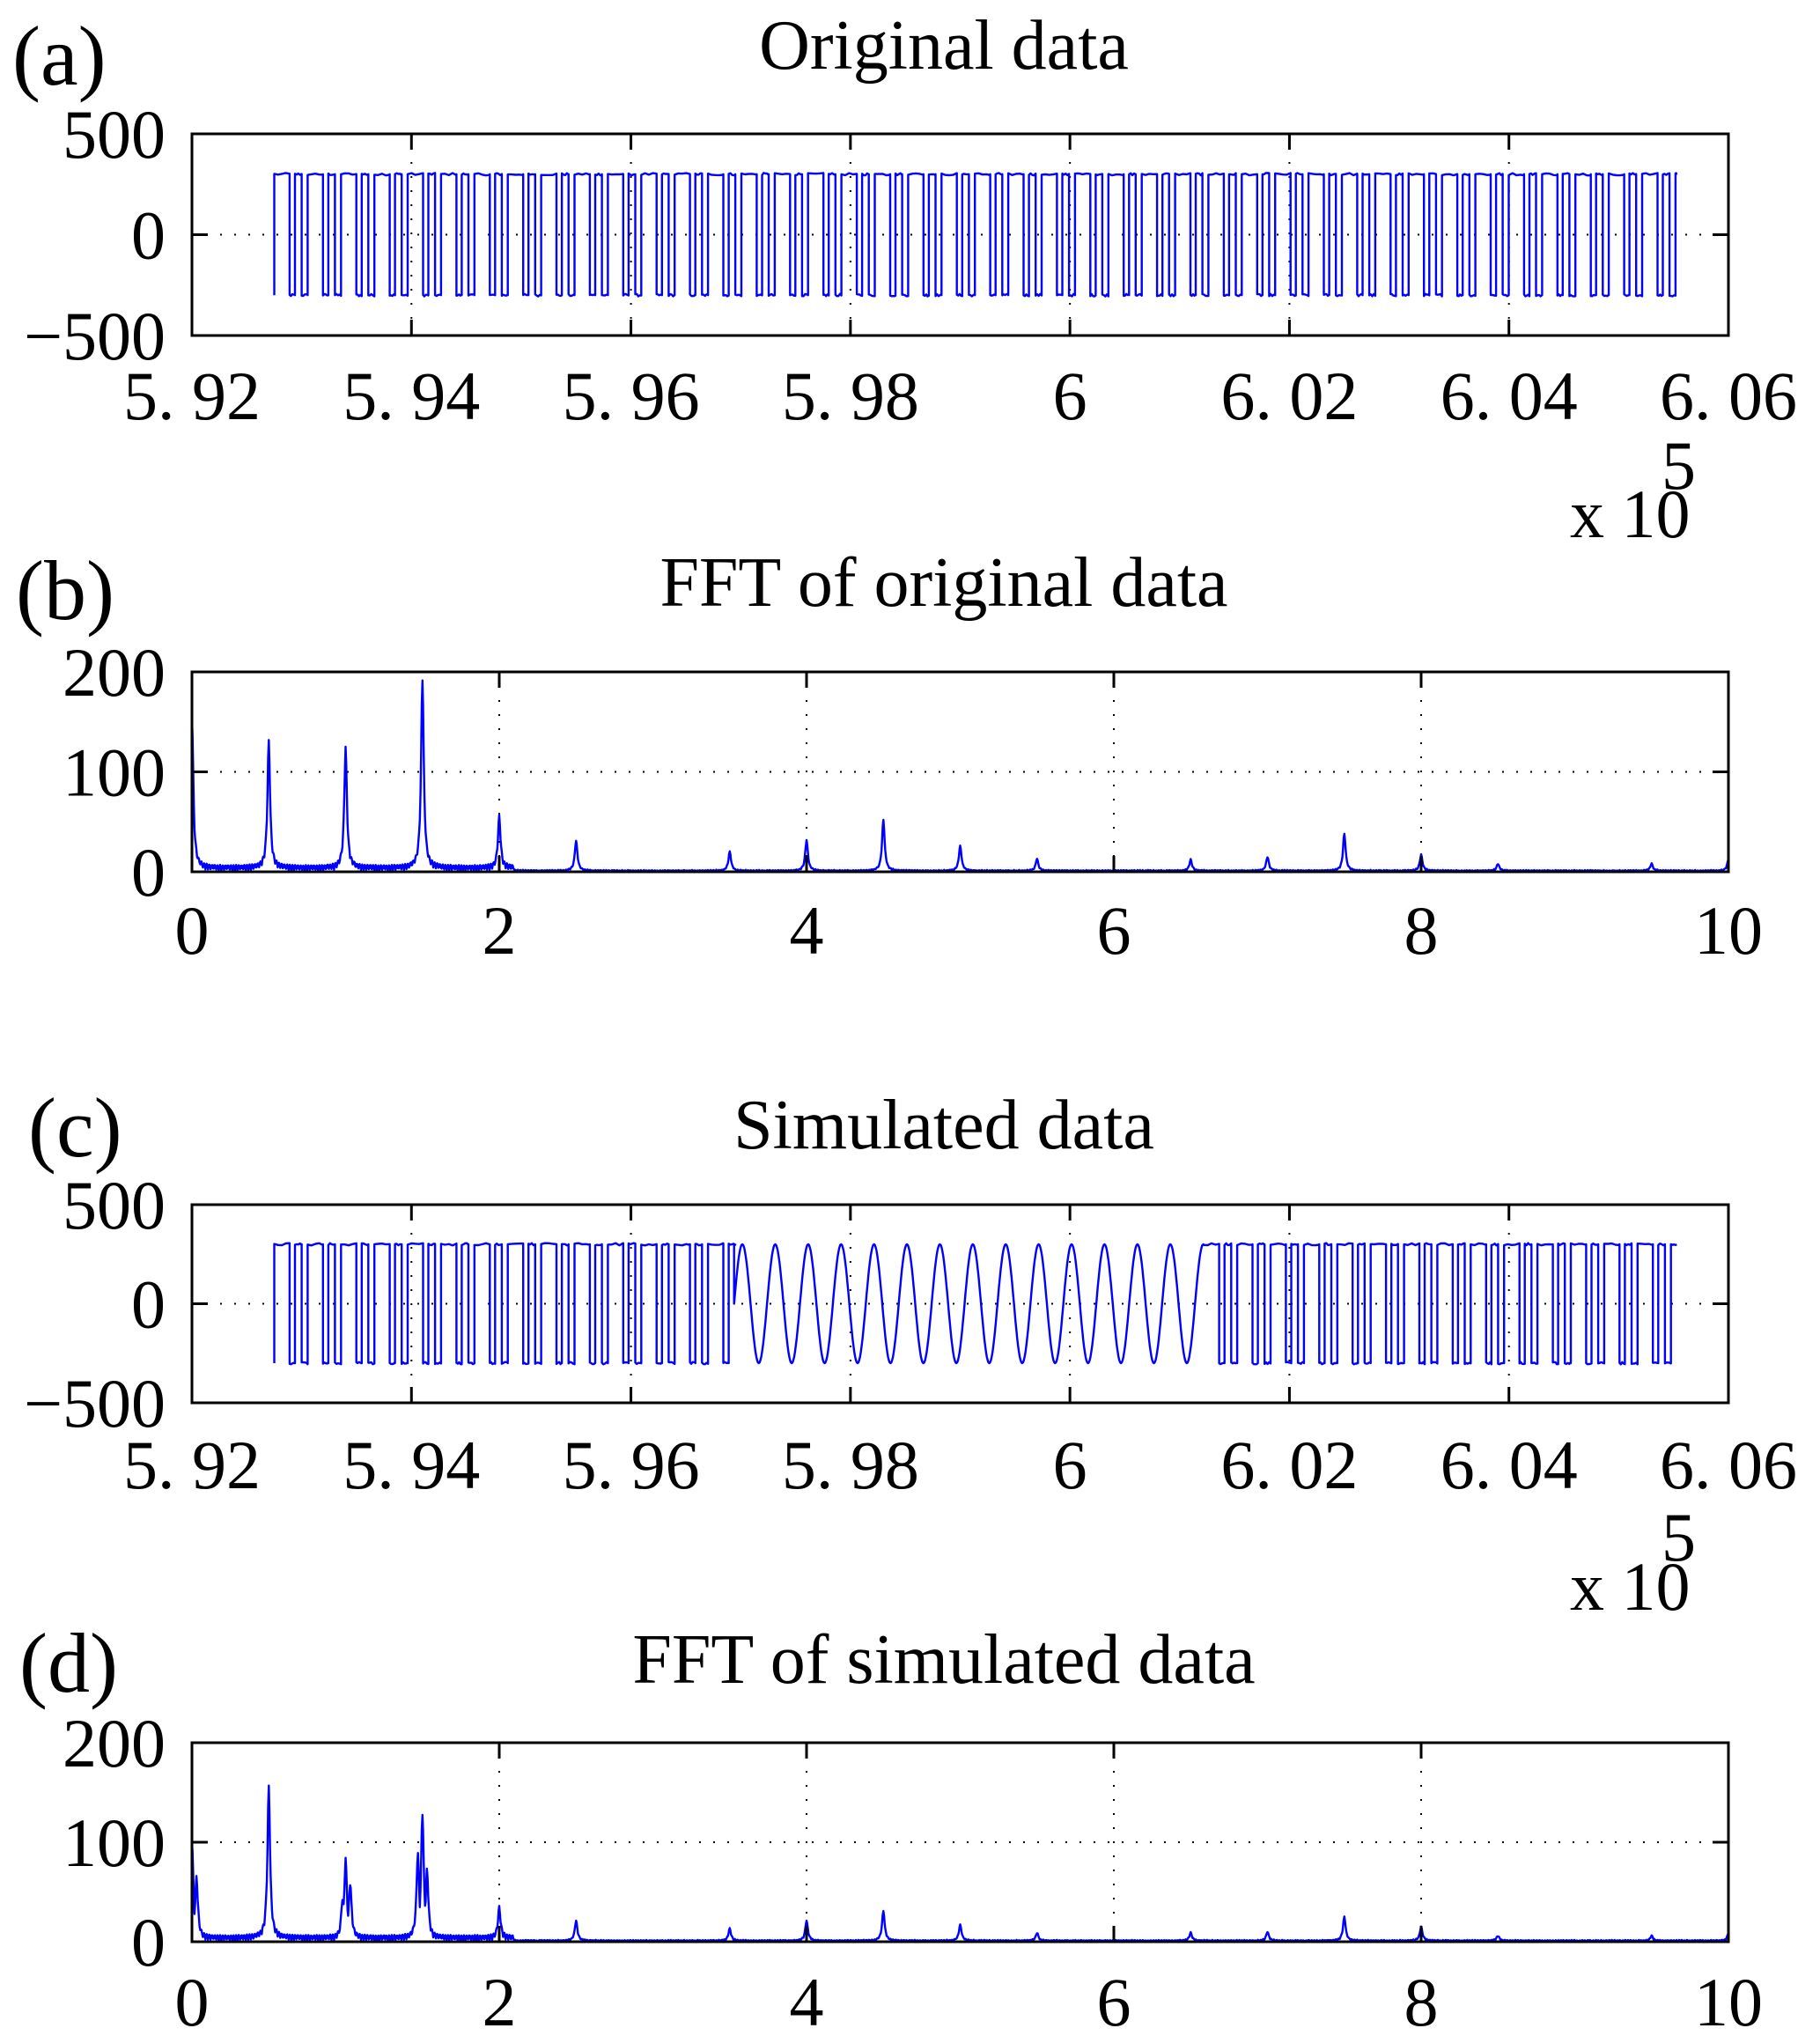 This screenshot has height=2043, width=1820. Describe the element at coordinates (943, 583) in the screenshot. I see `chart-title: FFT of original data` at that location.